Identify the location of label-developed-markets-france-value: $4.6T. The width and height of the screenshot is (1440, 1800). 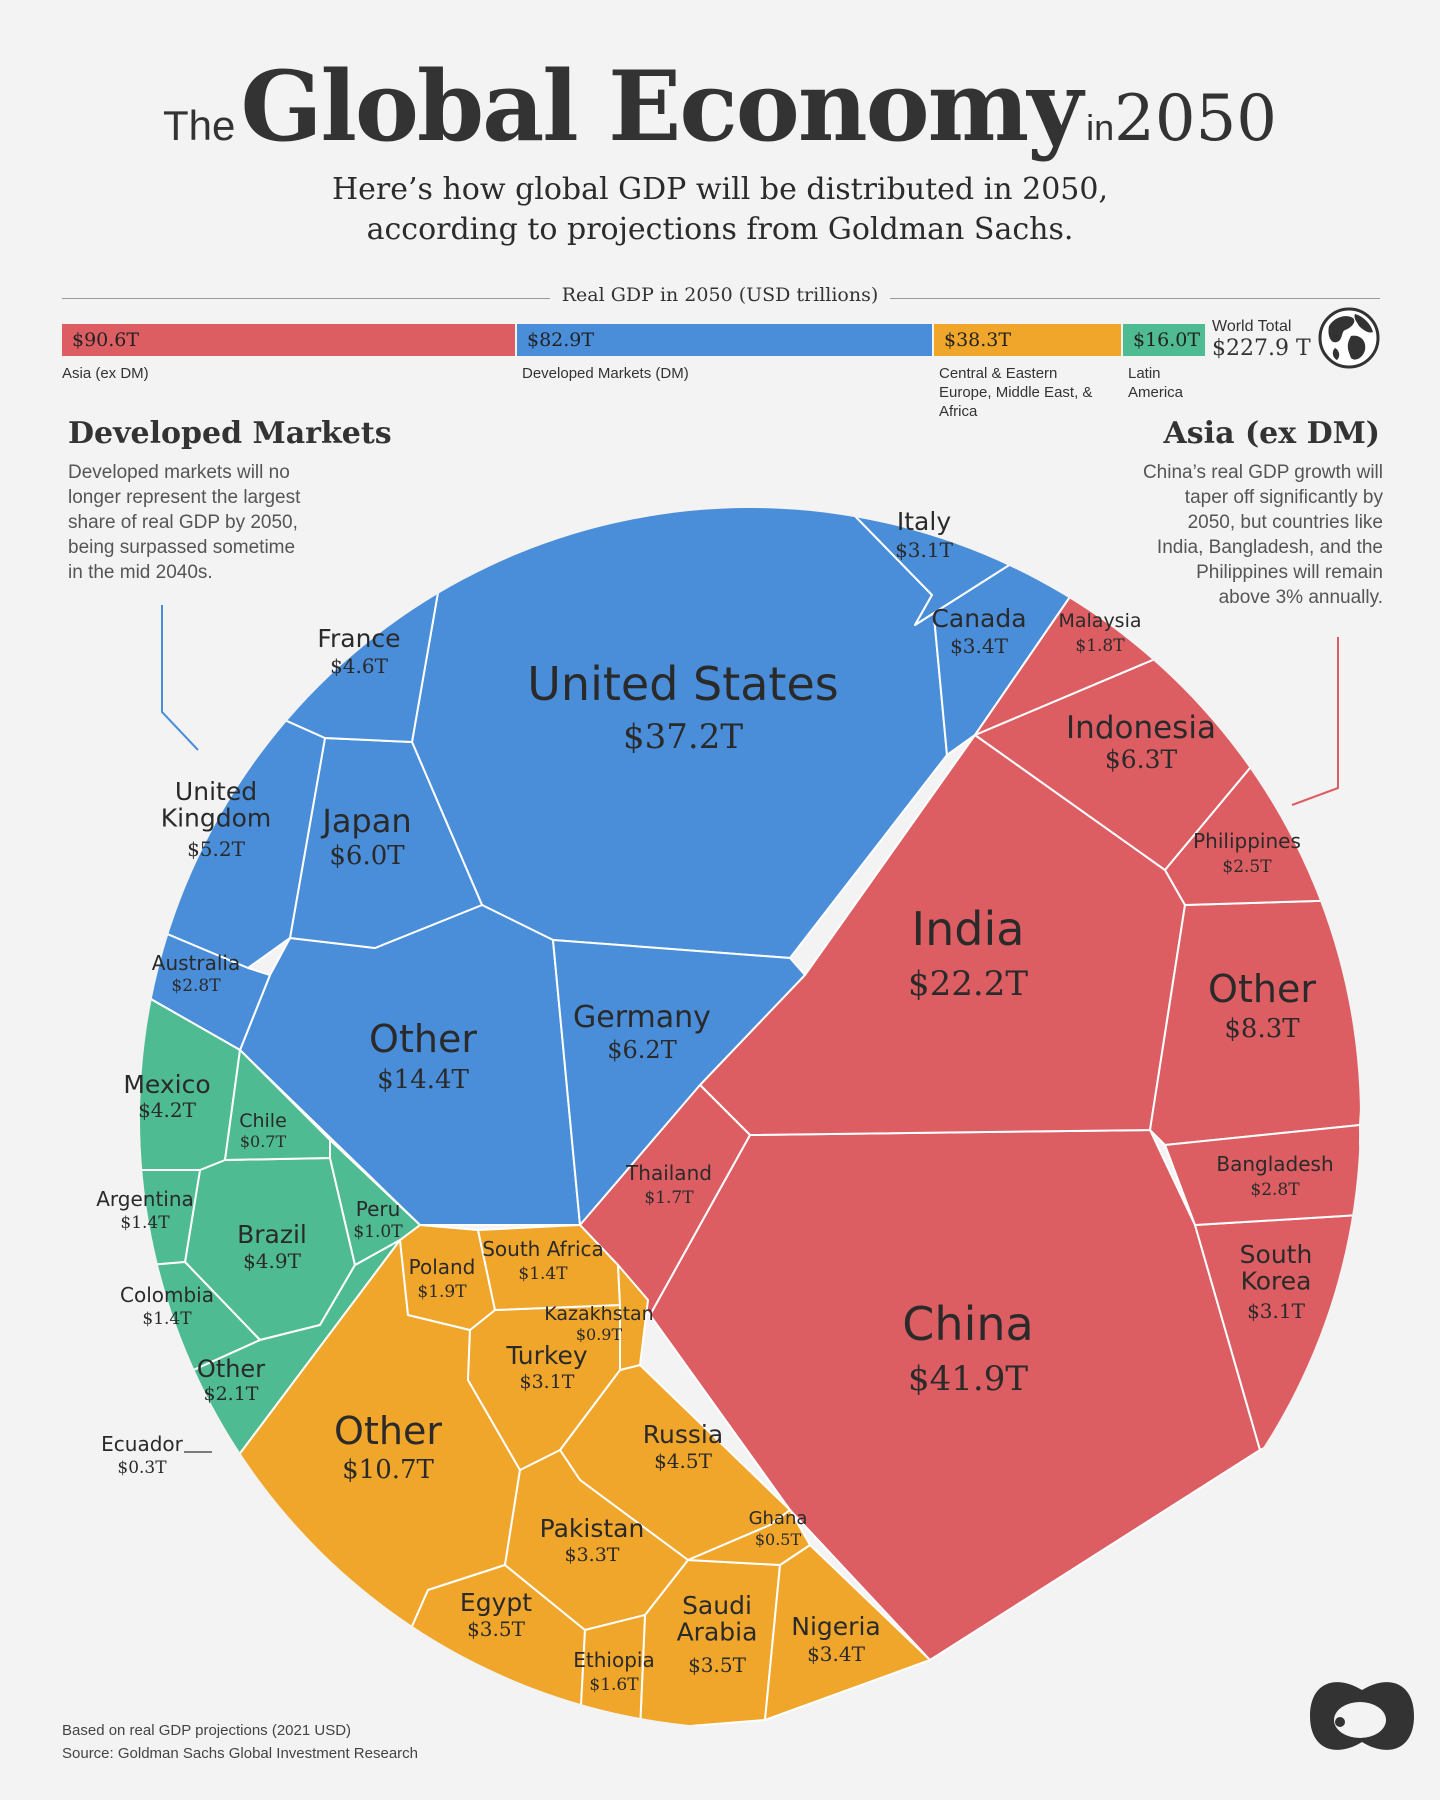
(359, 666).